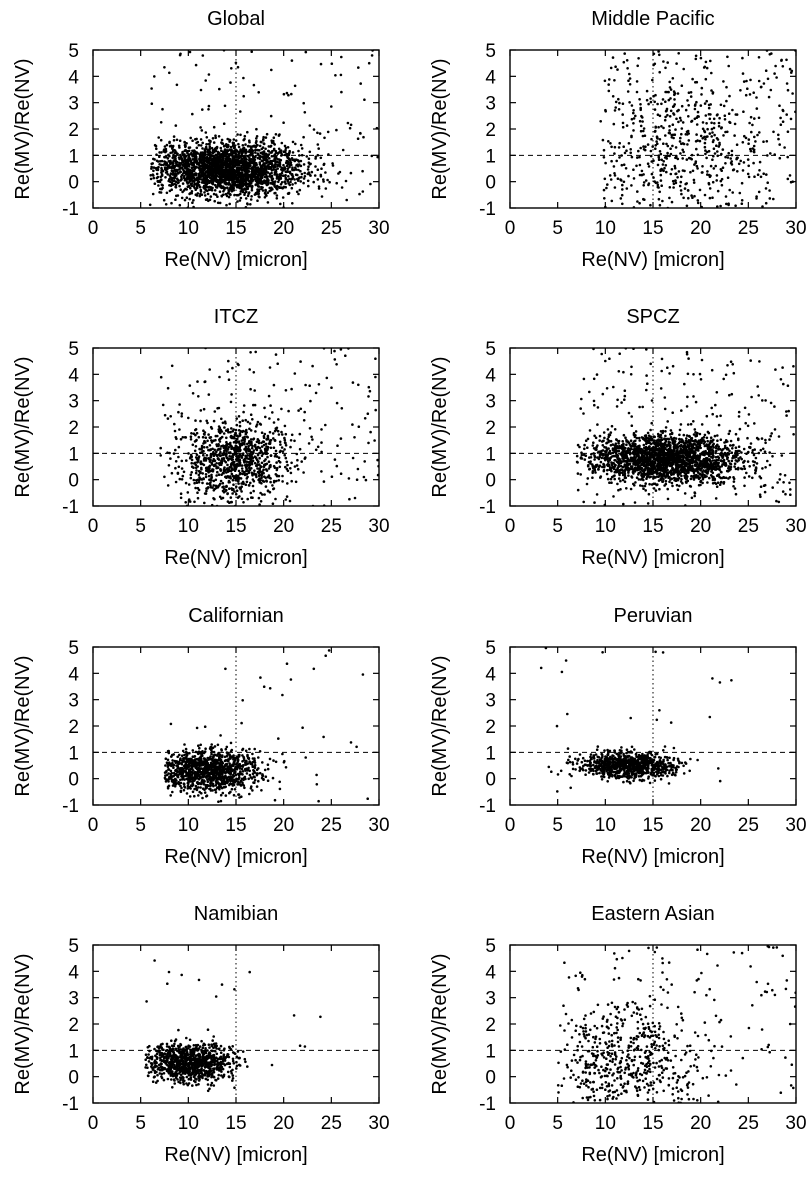 The width and height of the screenshot is (812, 1178). I want to click on y-axis-label: Re(MV)/Re(NV), so click(23, 426).